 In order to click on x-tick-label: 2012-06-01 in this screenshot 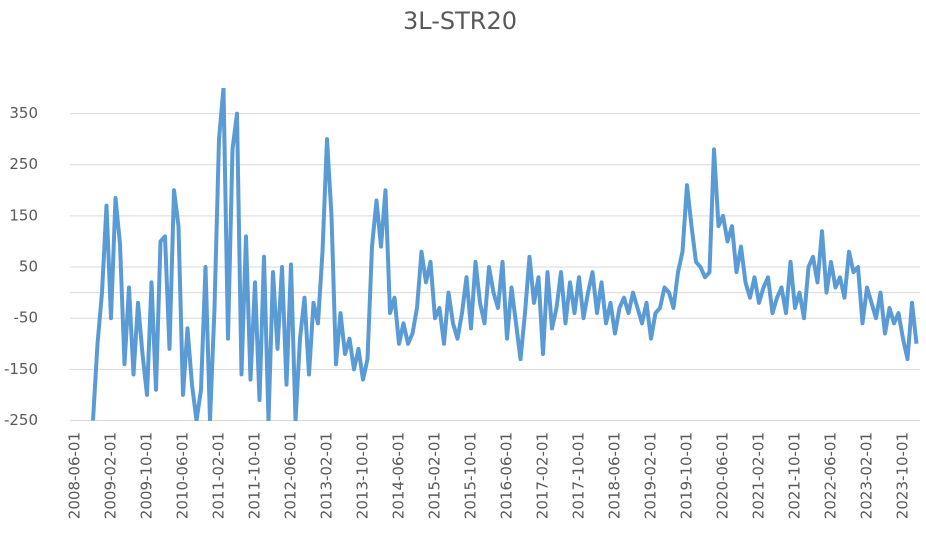, I will do `click(291, 475)`.